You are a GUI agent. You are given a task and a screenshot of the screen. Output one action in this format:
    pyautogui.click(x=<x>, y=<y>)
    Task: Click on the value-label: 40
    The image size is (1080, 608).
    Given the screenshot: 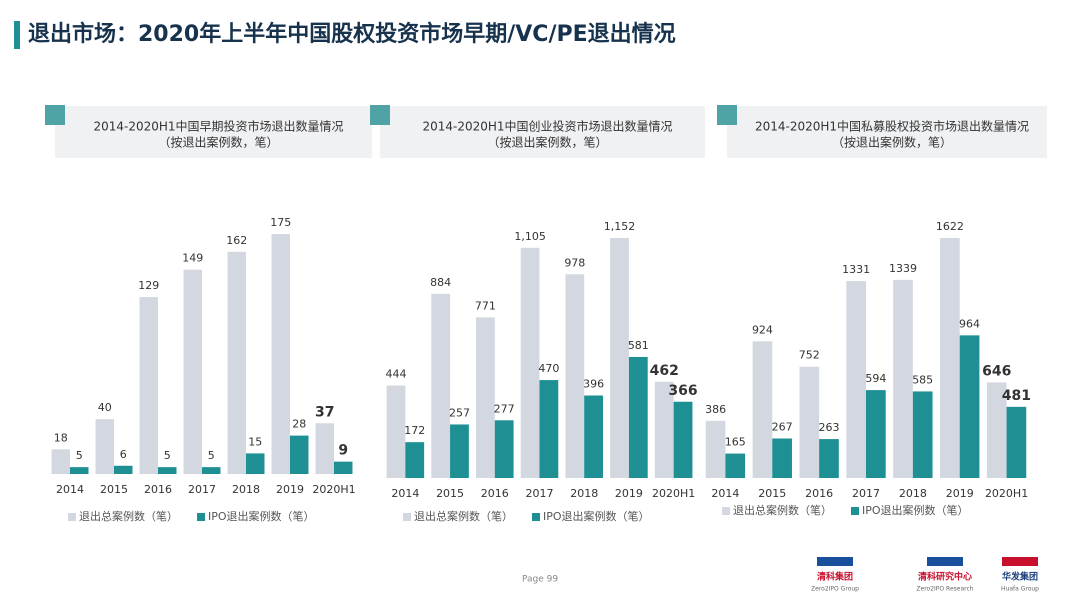 What is the action you would take?
    pyautogui.click(x=105, y=407)
    